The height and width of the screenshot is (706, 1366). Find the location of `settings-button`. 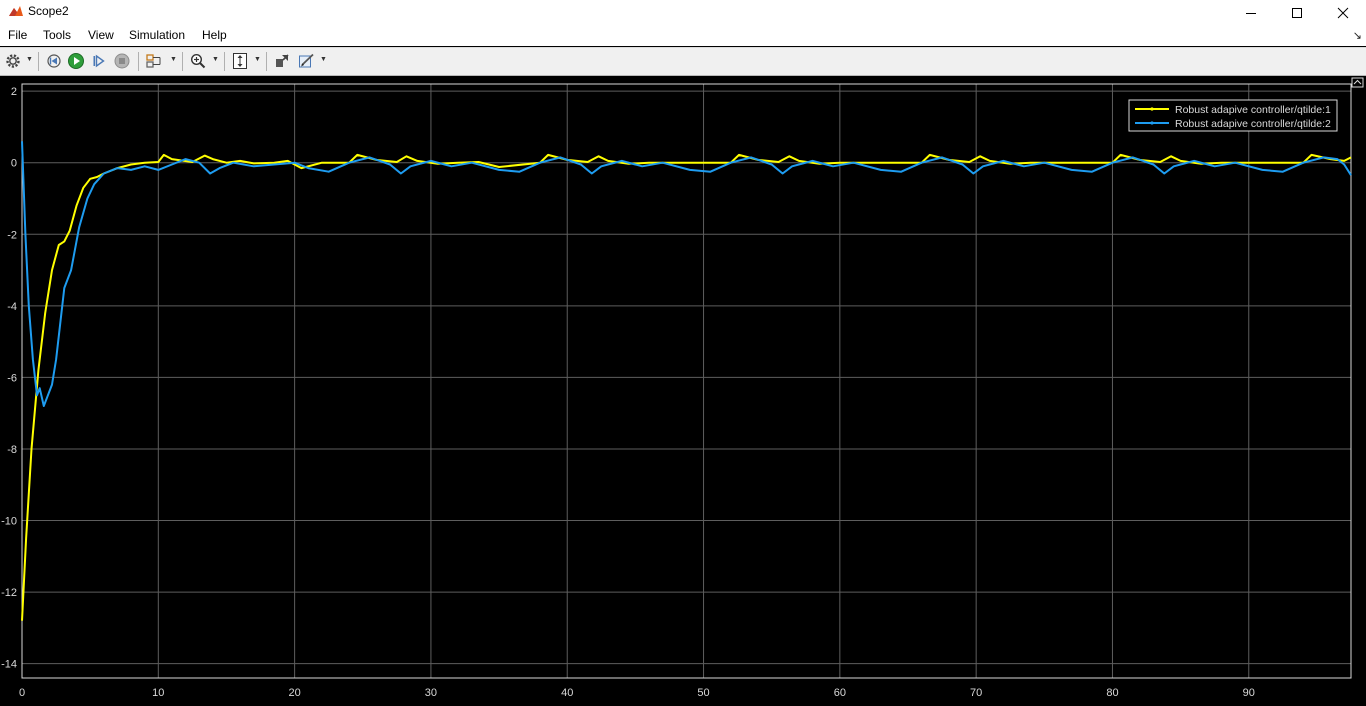

settings-button is located at coordinates (13, 61).